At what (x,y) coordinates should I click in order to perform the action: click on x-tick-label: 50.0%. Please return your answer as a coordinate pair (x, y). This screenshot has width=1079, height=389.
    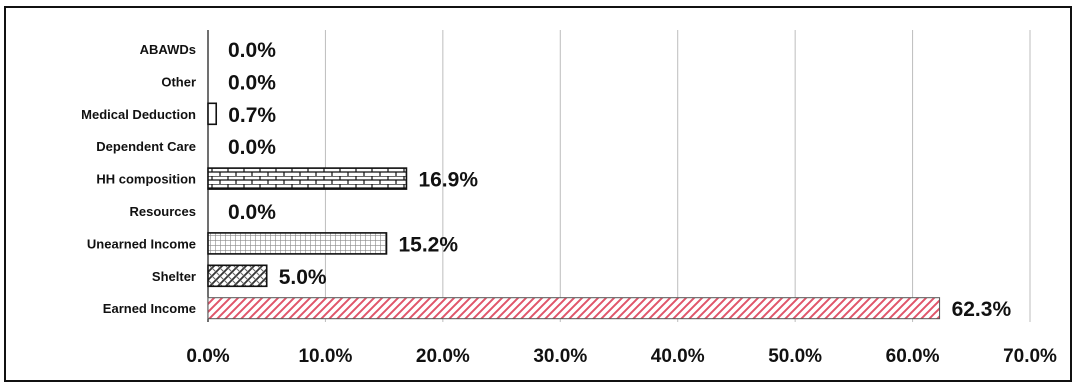
    Looking at the image, I should click on (795, 356).